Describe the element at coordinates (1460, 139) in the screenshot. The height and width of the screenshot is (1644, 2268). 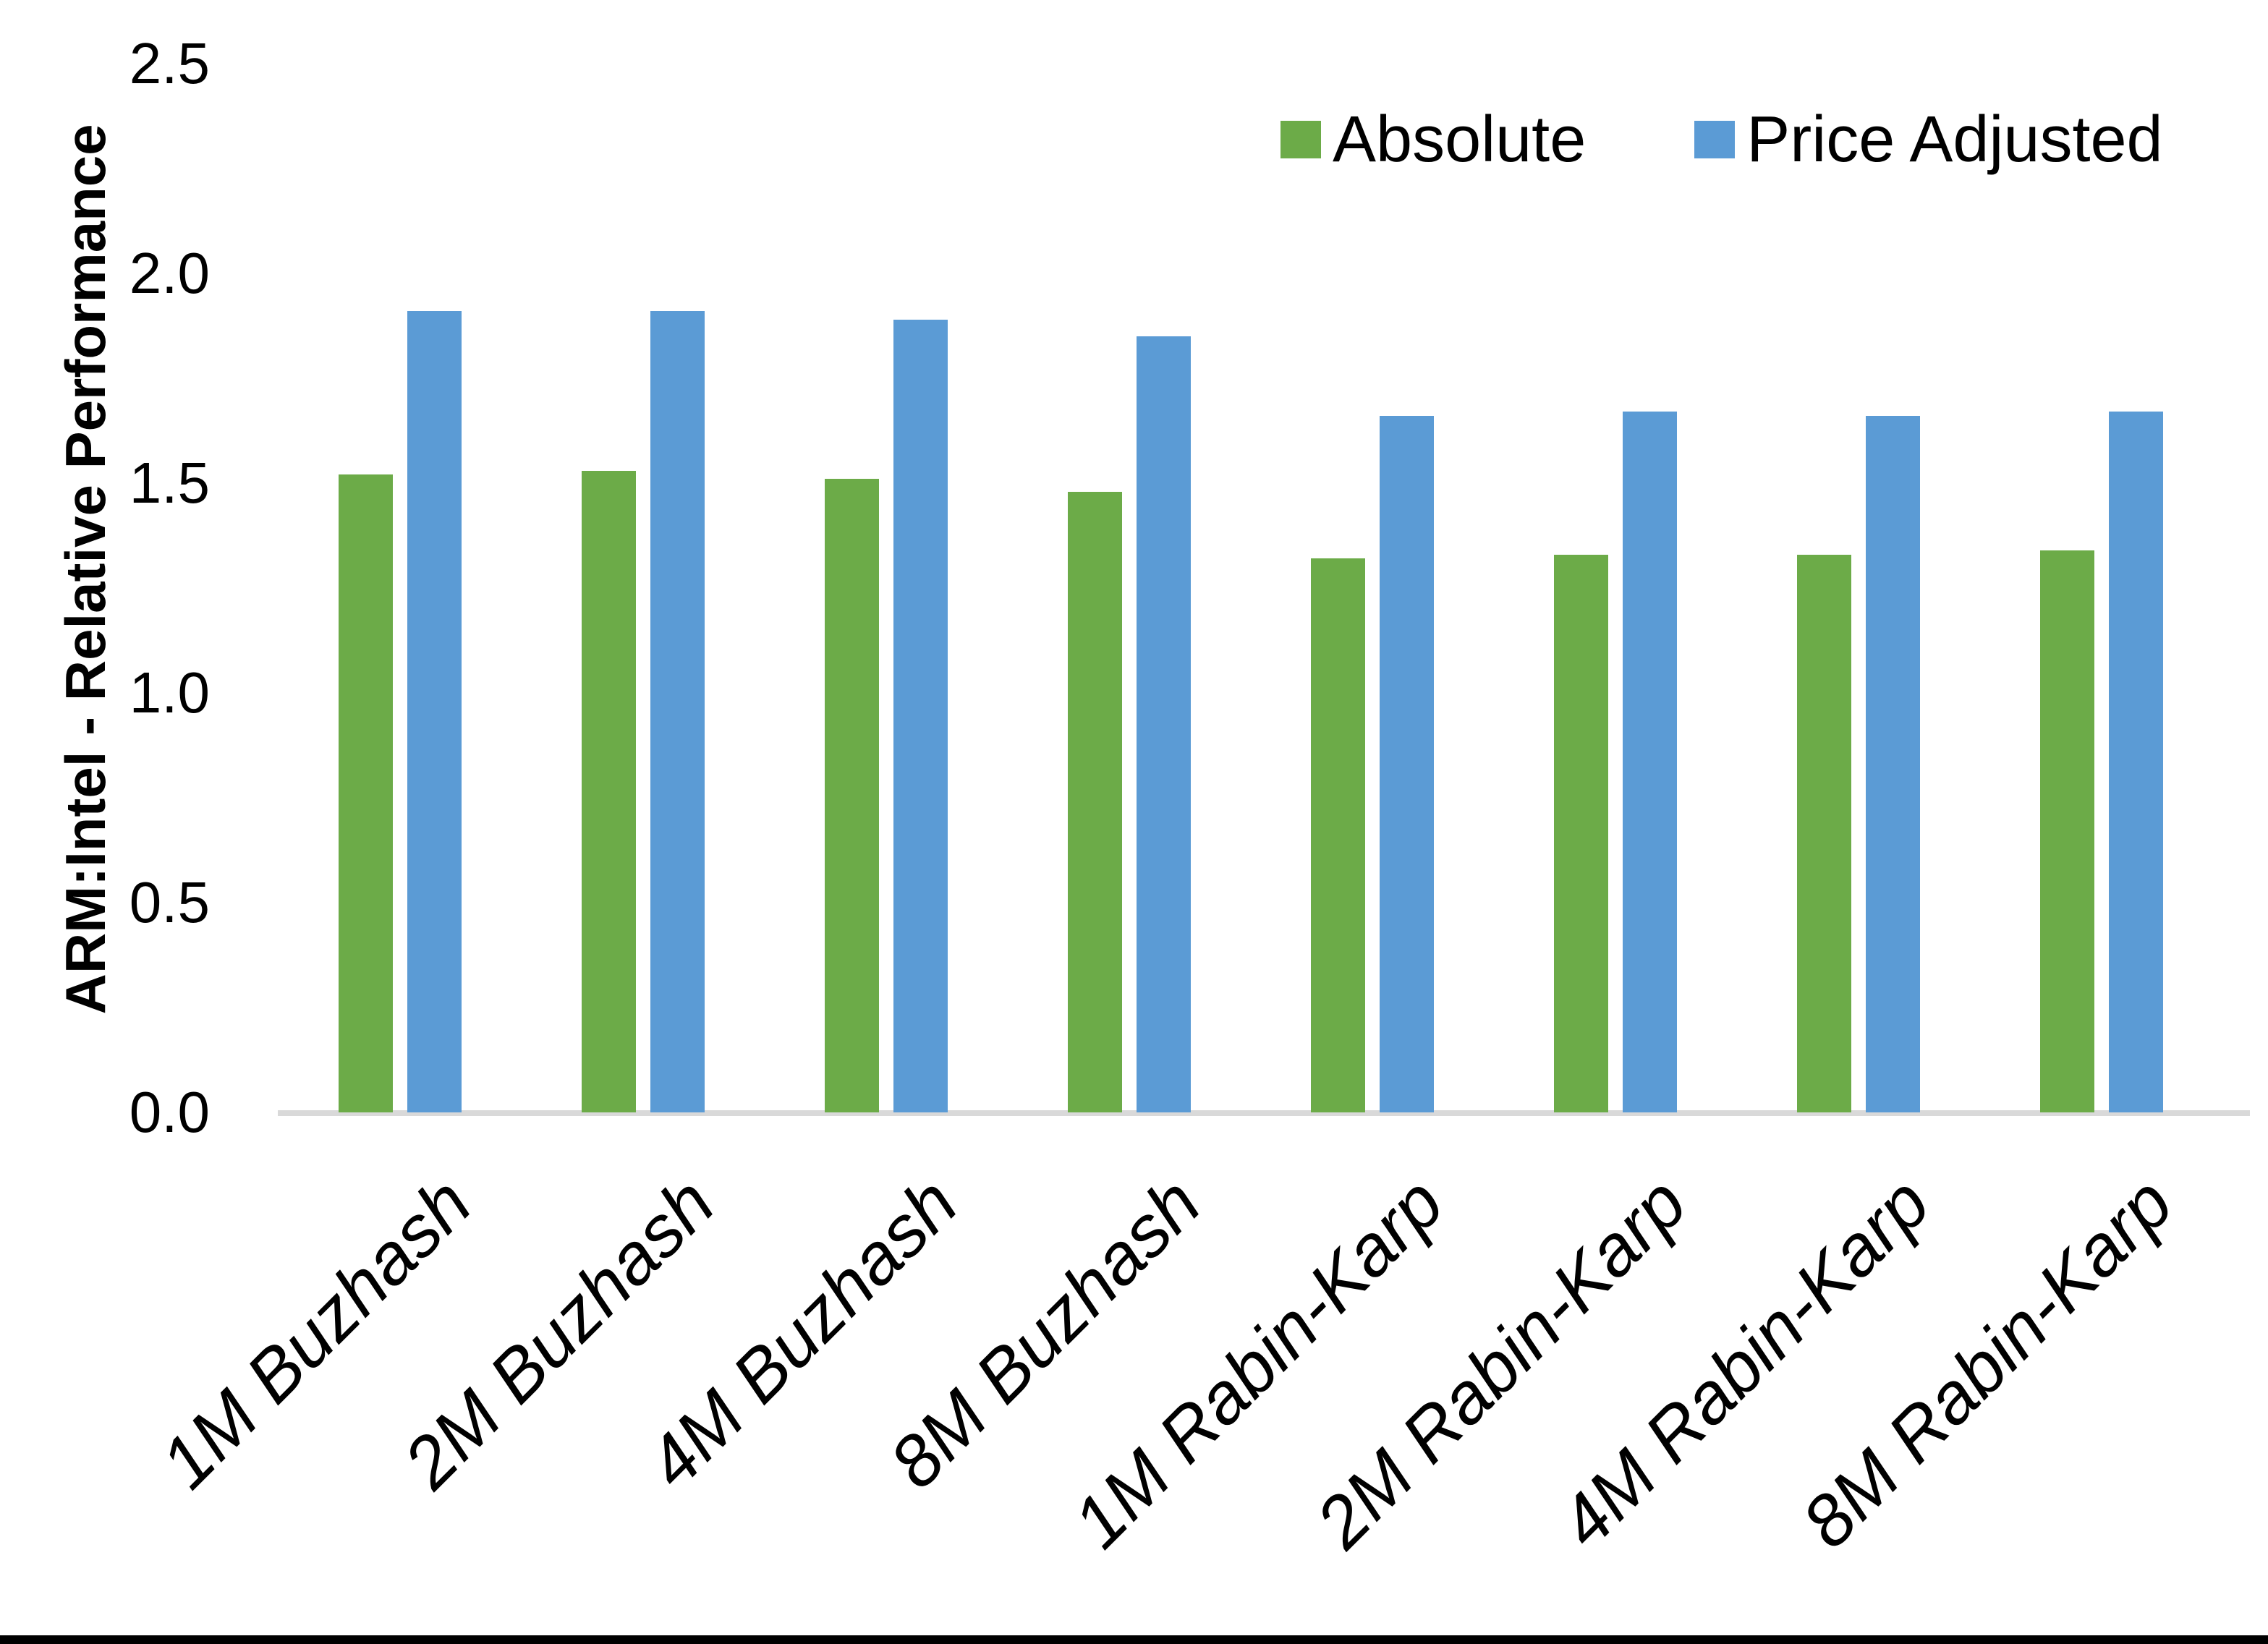
I see `legend-label-absolute: Absolute` at that location.